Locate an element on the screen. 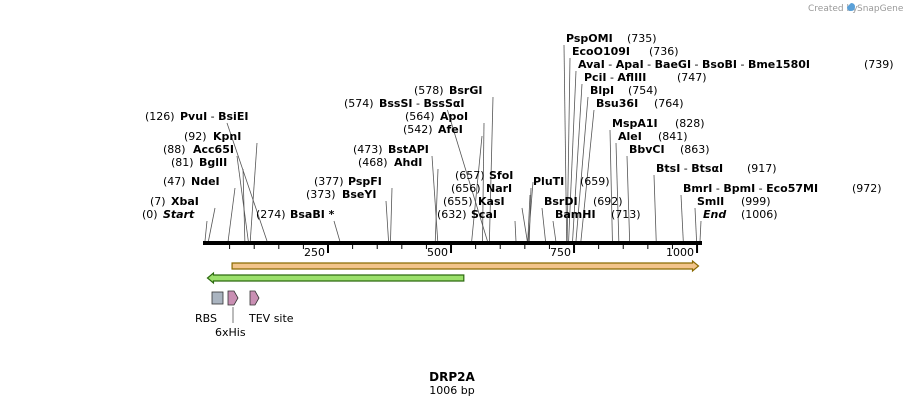  feature-arrows is located at coordinates (453, 272).